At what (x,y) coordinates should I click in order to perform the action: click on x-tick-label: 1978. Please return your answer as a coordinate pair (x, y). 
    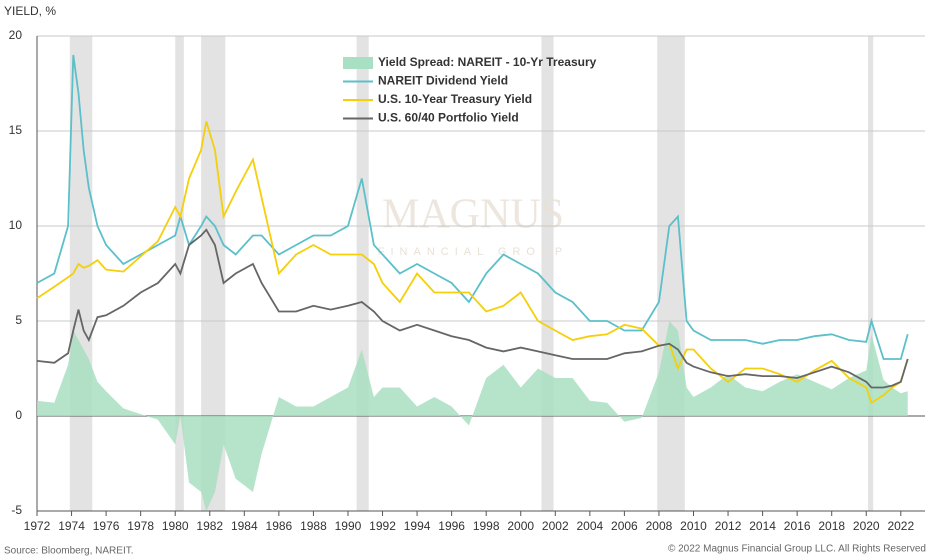
    Looking at the image, I should click on (140, 526).